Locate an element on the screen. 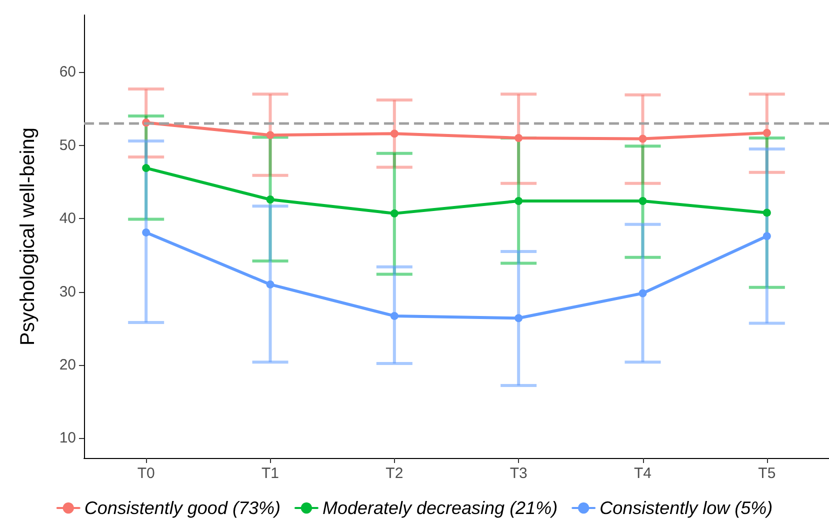 Image resolution: width=829 pixels, height=522 pixels. x-tick-label: T5 is located at coordinates (767, 473).